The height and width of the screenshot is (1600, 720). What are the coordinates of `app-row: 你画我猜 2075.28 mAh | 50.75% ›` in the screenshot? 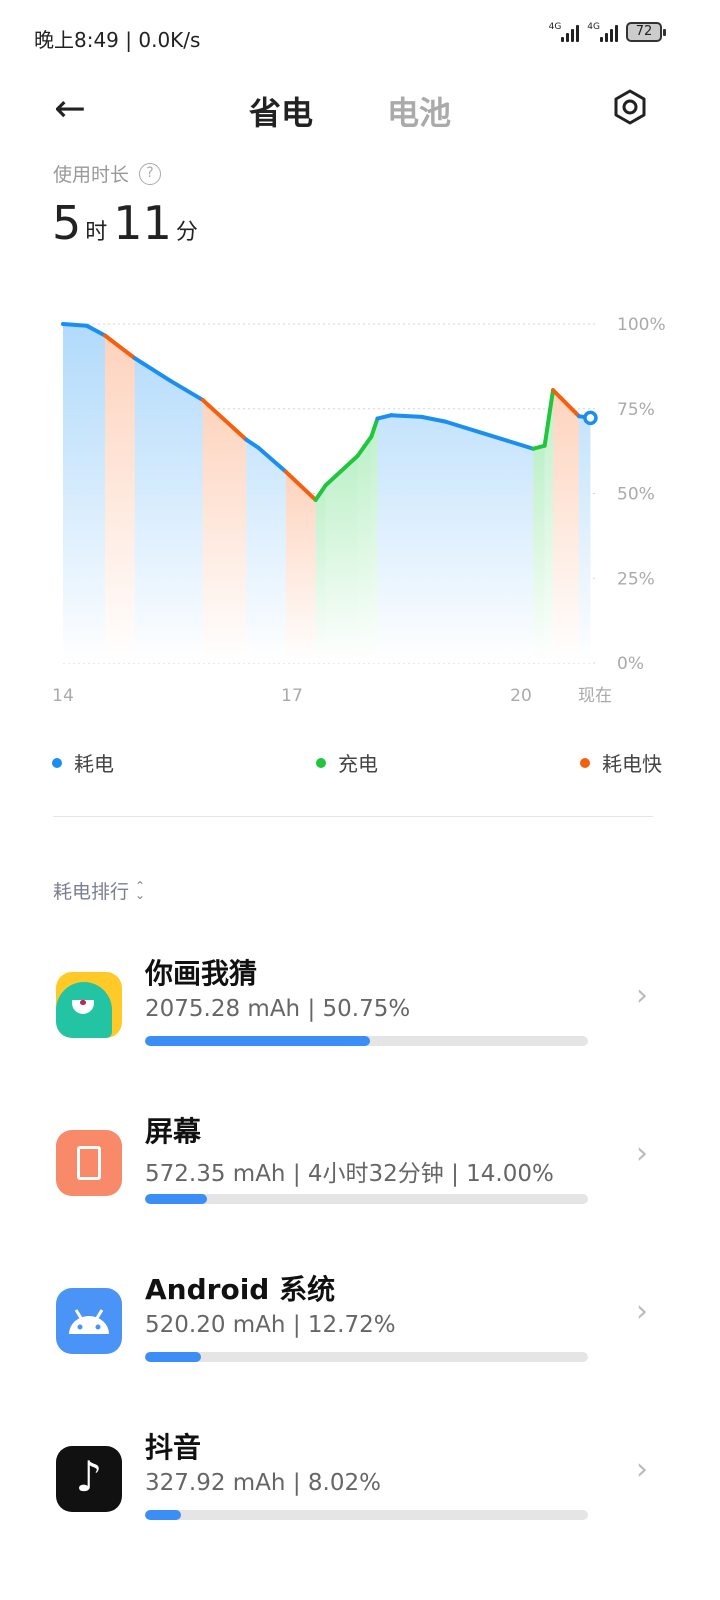 It's located at (360, 1005).